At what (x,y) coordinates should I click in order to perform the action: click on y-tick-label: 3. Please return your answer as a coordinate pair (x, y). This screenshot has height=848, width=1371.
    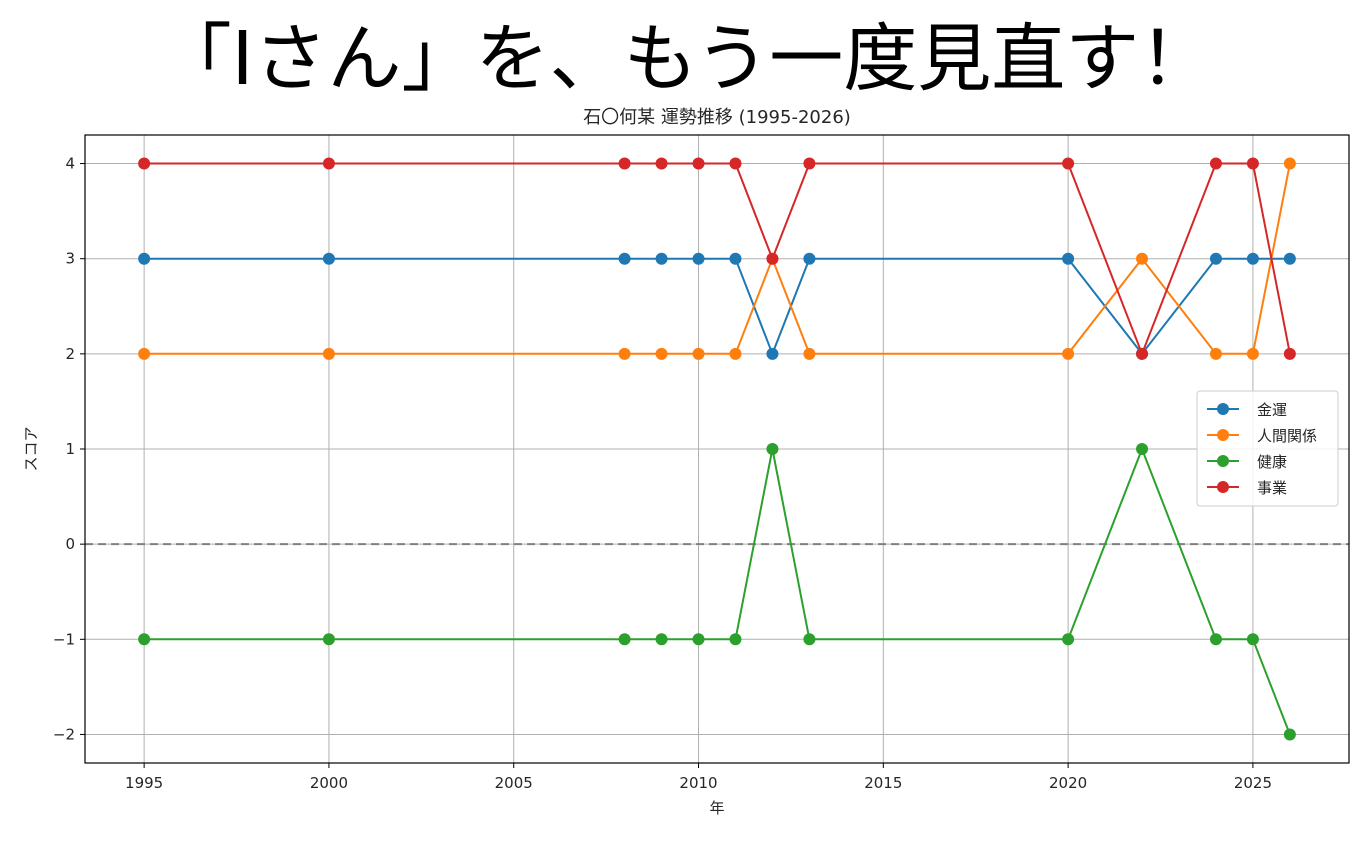
    Looking at the image, I should click on (70, 259).